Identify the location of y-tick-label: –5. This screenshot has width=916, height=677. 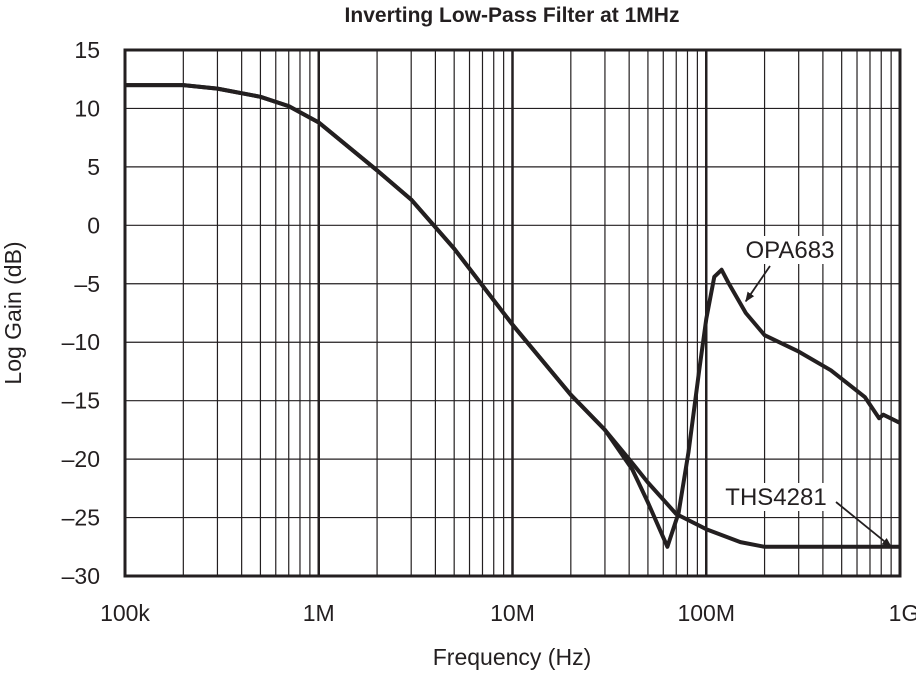
(87, 284).